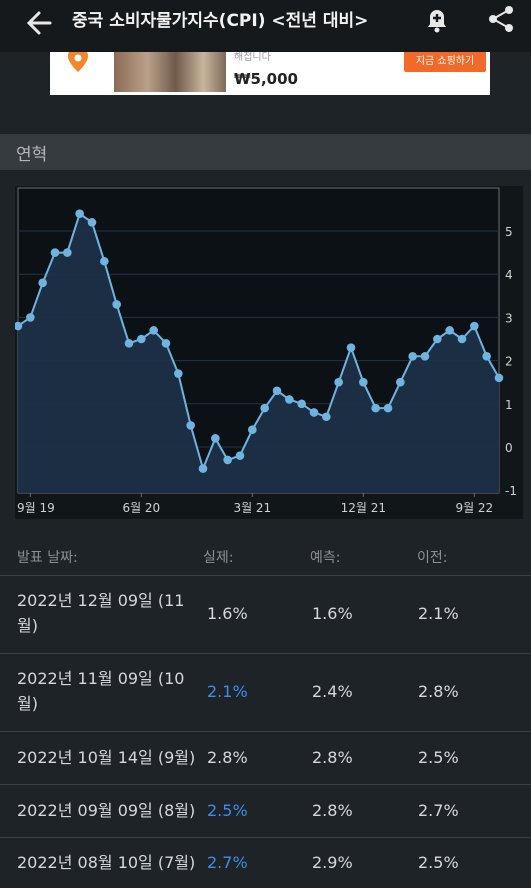 This screenshot has width=531, height=888. I want to click on y-tick-label: 3, so click(509, 318).